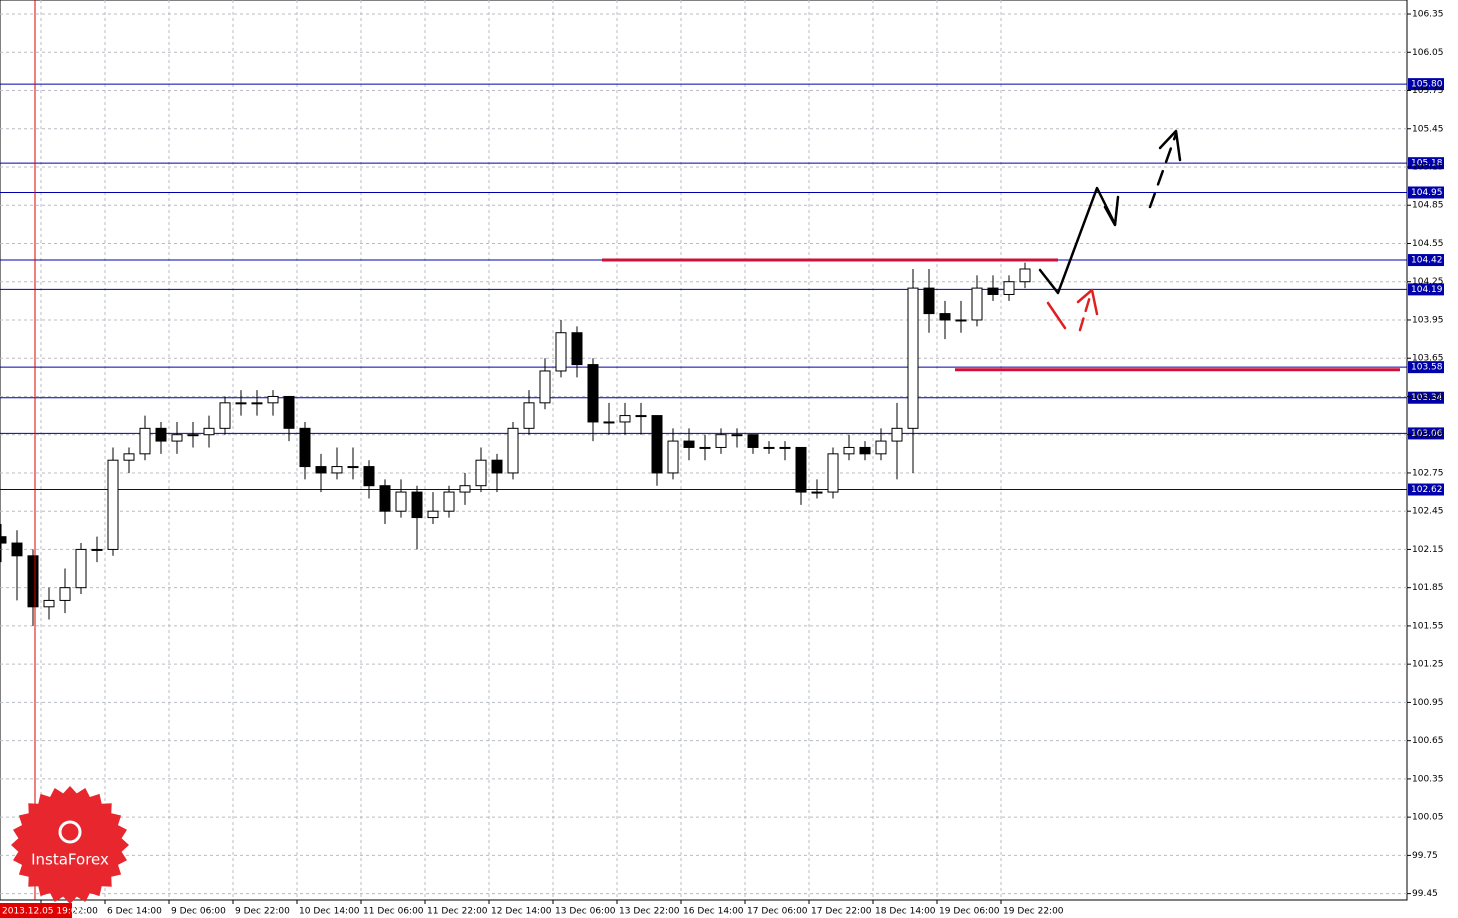 Image resolution: width=1458 pixels, height=918 pixels. What do you see at coordinates (1056, 315) in the screenshot?
I see `forecast-dashed-red` at bounding box center [1056, 315].